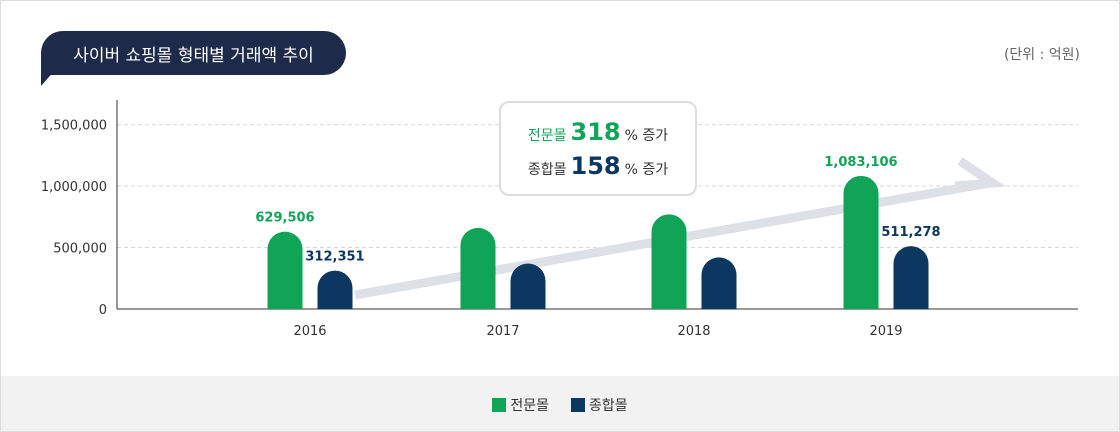 The width and height of the screenshot is (1120, 432). I want to click on legend-label-specialty: 전문몰, so click(529, 406).